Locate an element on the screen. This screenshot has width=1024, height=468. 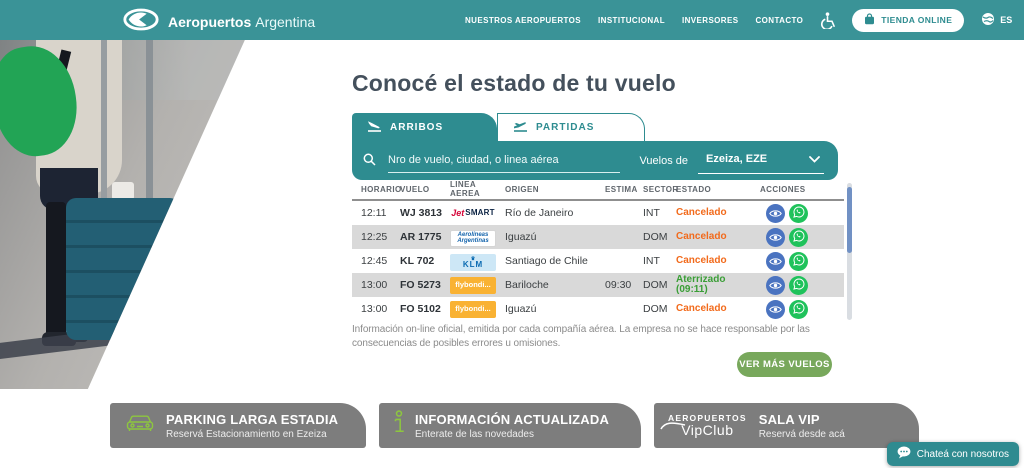
tab-arribos: ARRIBOS is located at coordinates (424, 127).